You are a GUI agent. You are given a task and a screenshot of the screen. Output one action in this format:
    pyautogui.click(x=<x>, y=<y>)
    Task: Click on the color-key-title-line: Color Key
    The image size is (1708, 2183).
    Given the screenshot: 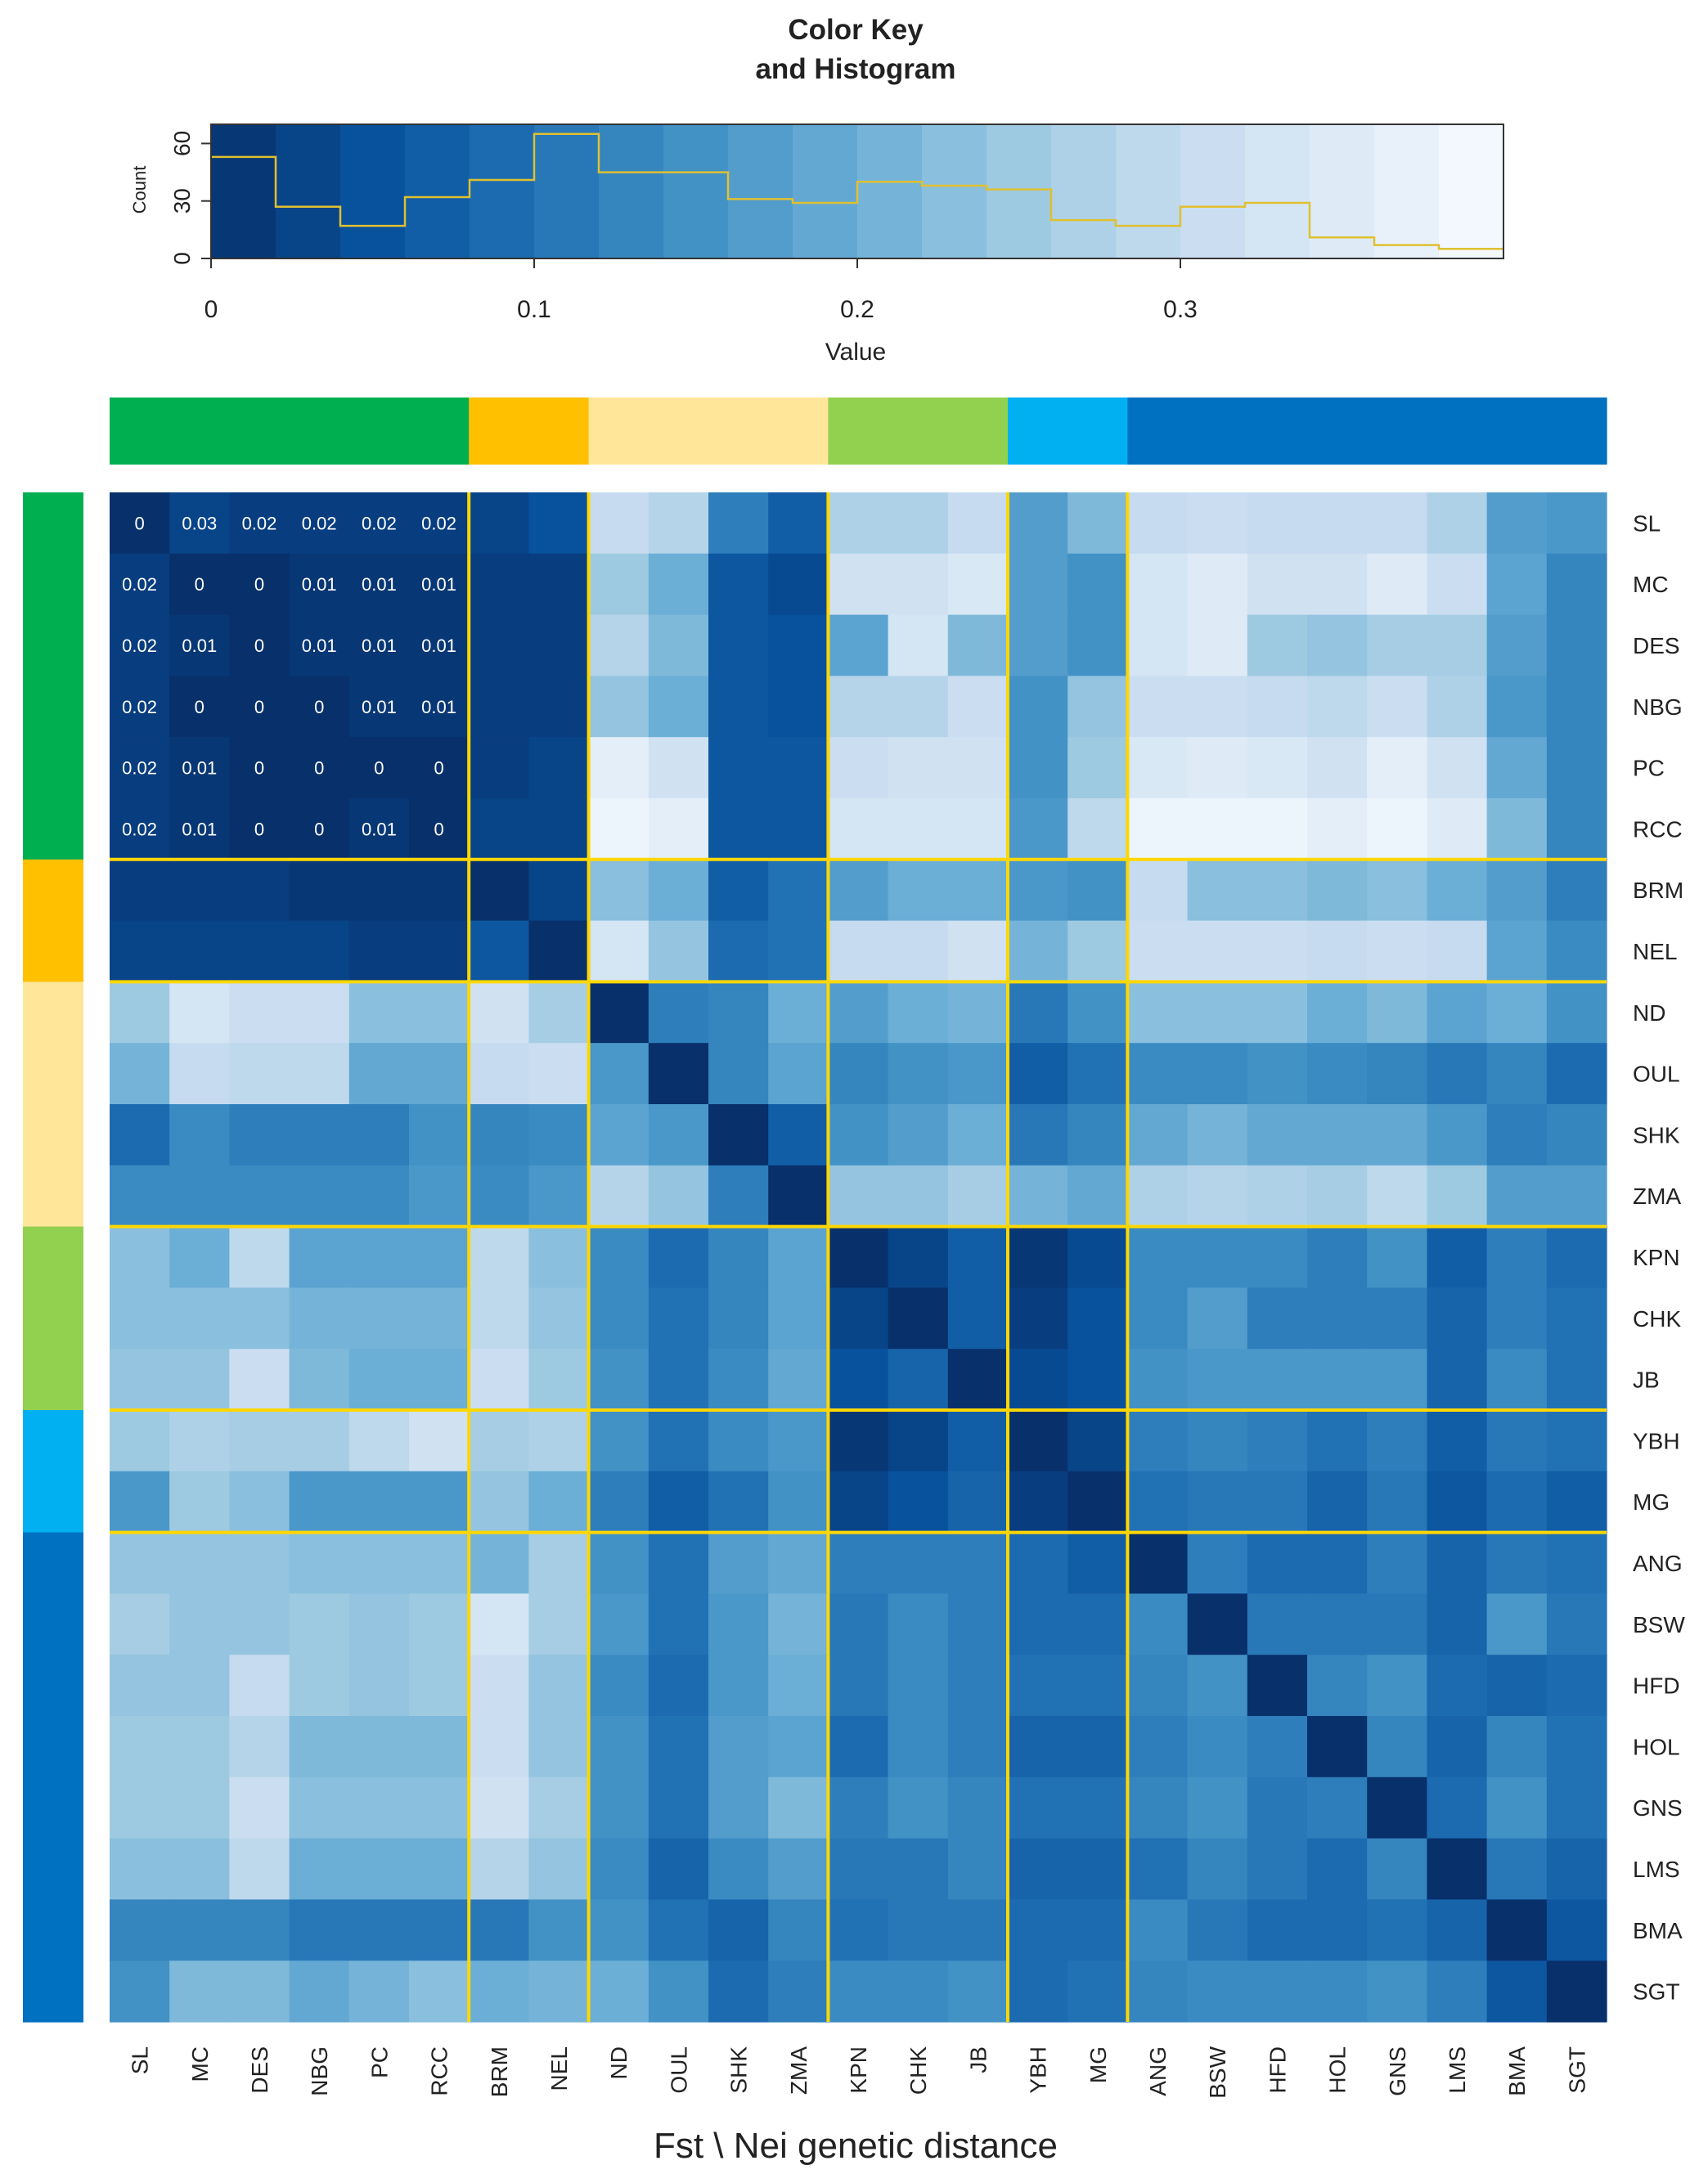 What is the action you would take?
    pyautogui.click(x=856, y=30)
    